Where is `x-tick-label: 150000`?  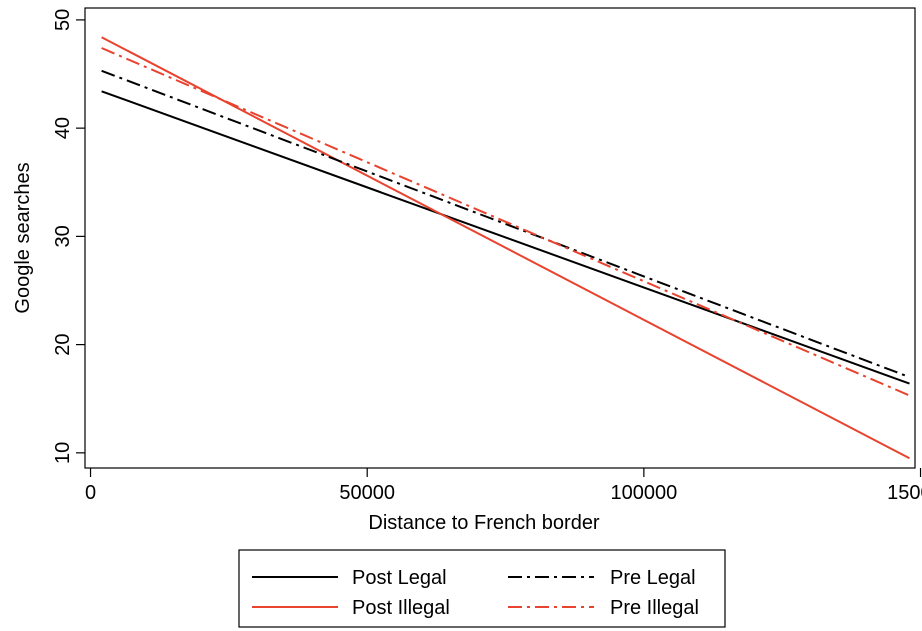 x-tick-label: 150000 is located at coordinates (904, 493).